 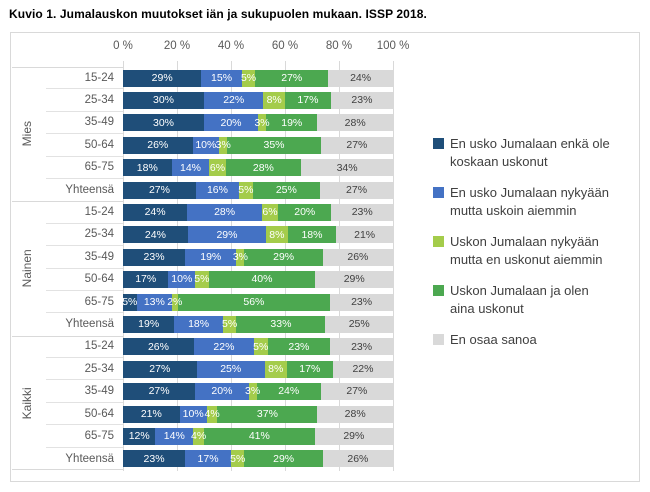 What do you see at coordinates (84, 168) in the screenshot?
I see `category-label: 65-75` at bounding box center [84, 168].